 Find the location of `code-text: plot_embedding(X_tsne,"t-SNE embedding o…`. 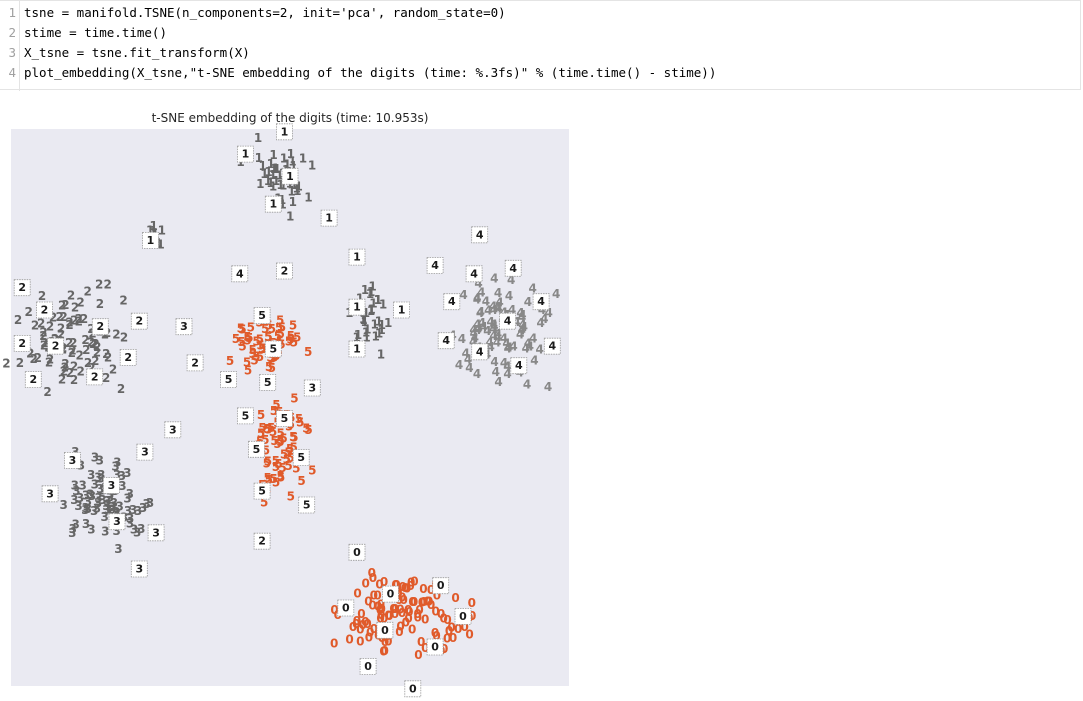

code-text: plot_embedding(X_tsne,"t-SNE embedding o… is located at coordinates (370, 72).